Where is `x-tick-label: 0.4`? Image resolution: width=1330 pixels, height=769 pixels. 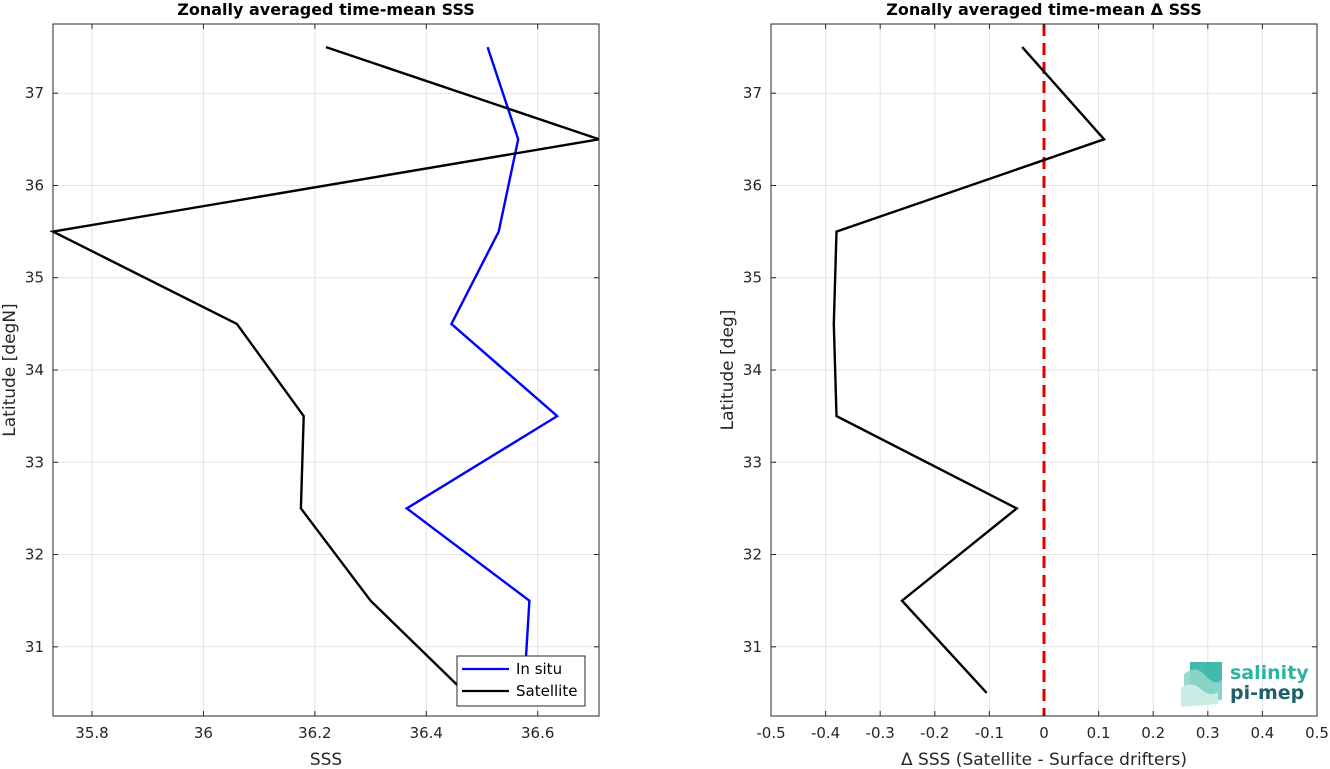 x-tick-label: 0.4 is located at coordinates (1262, 733).